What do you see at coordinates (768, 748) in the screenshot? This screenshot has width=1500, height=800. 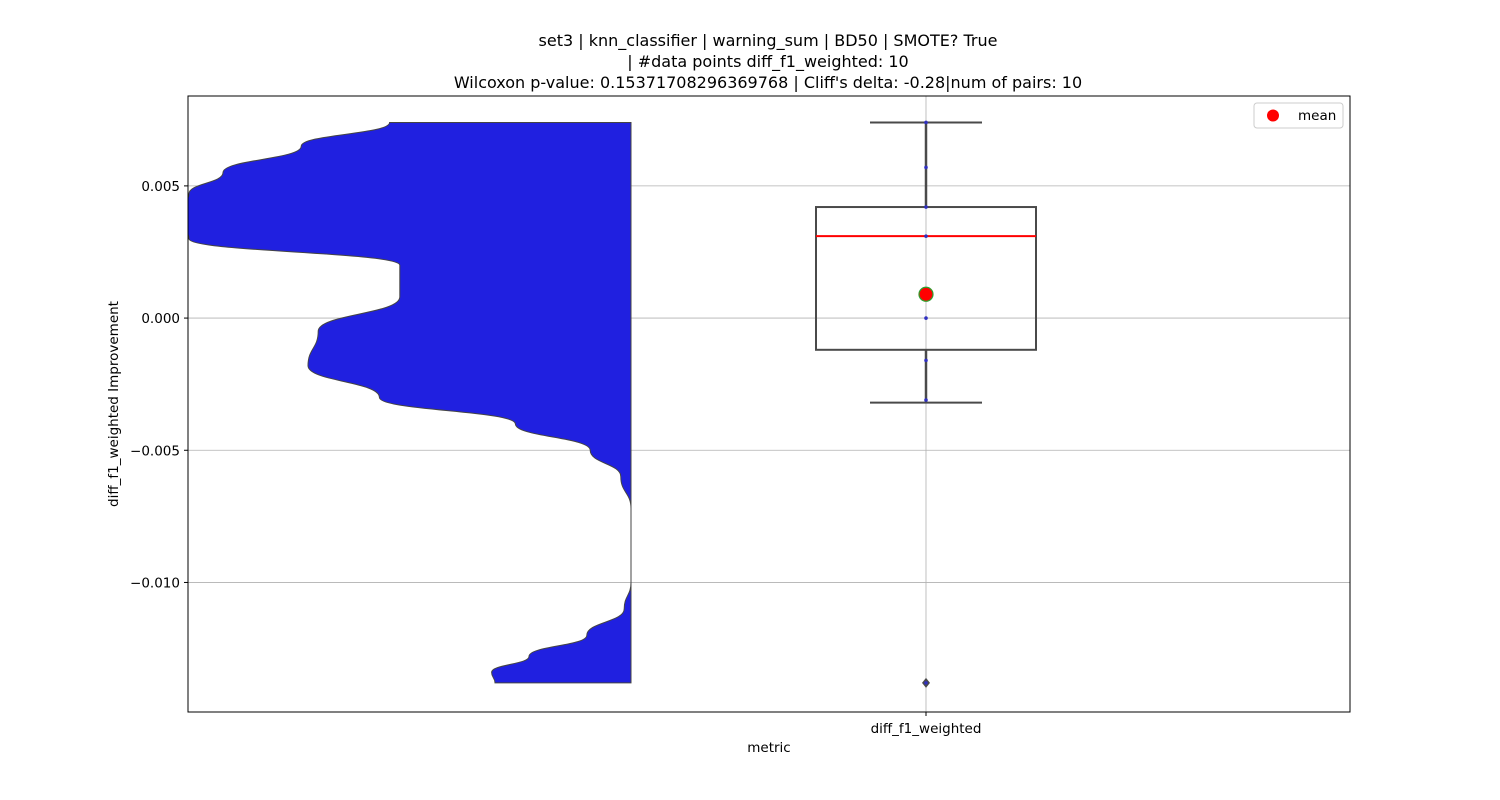 I see `x-axis-label: metric` at bounding box center [768, 748].